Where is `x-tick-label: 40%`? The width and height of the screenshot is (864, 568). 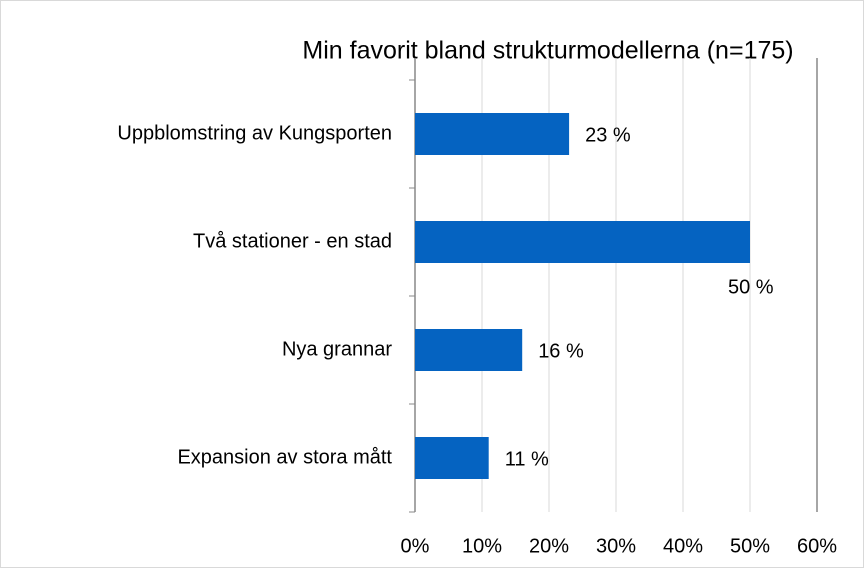
x-tick-label: 40% is located at coordinates (683, 546).